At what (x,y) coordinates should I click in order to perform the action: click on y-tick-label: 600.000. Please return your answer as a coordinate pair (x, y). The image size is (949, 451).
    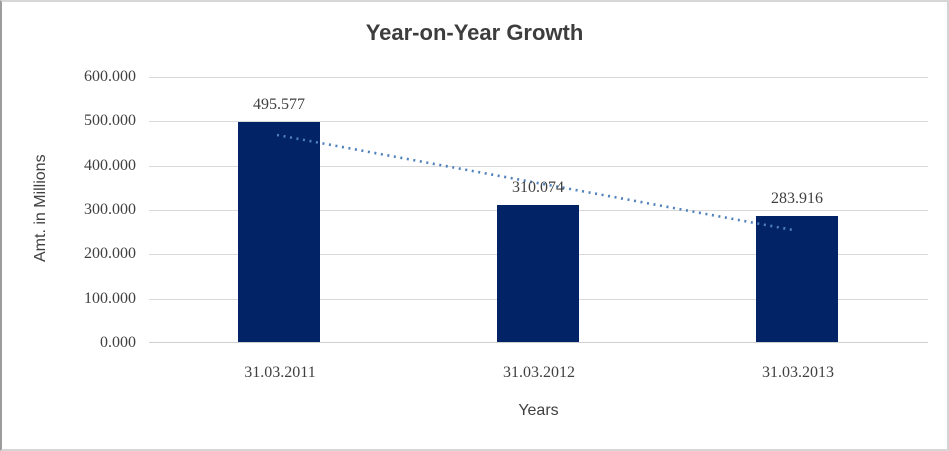
    Looking at the image, I should click on (110, 76).